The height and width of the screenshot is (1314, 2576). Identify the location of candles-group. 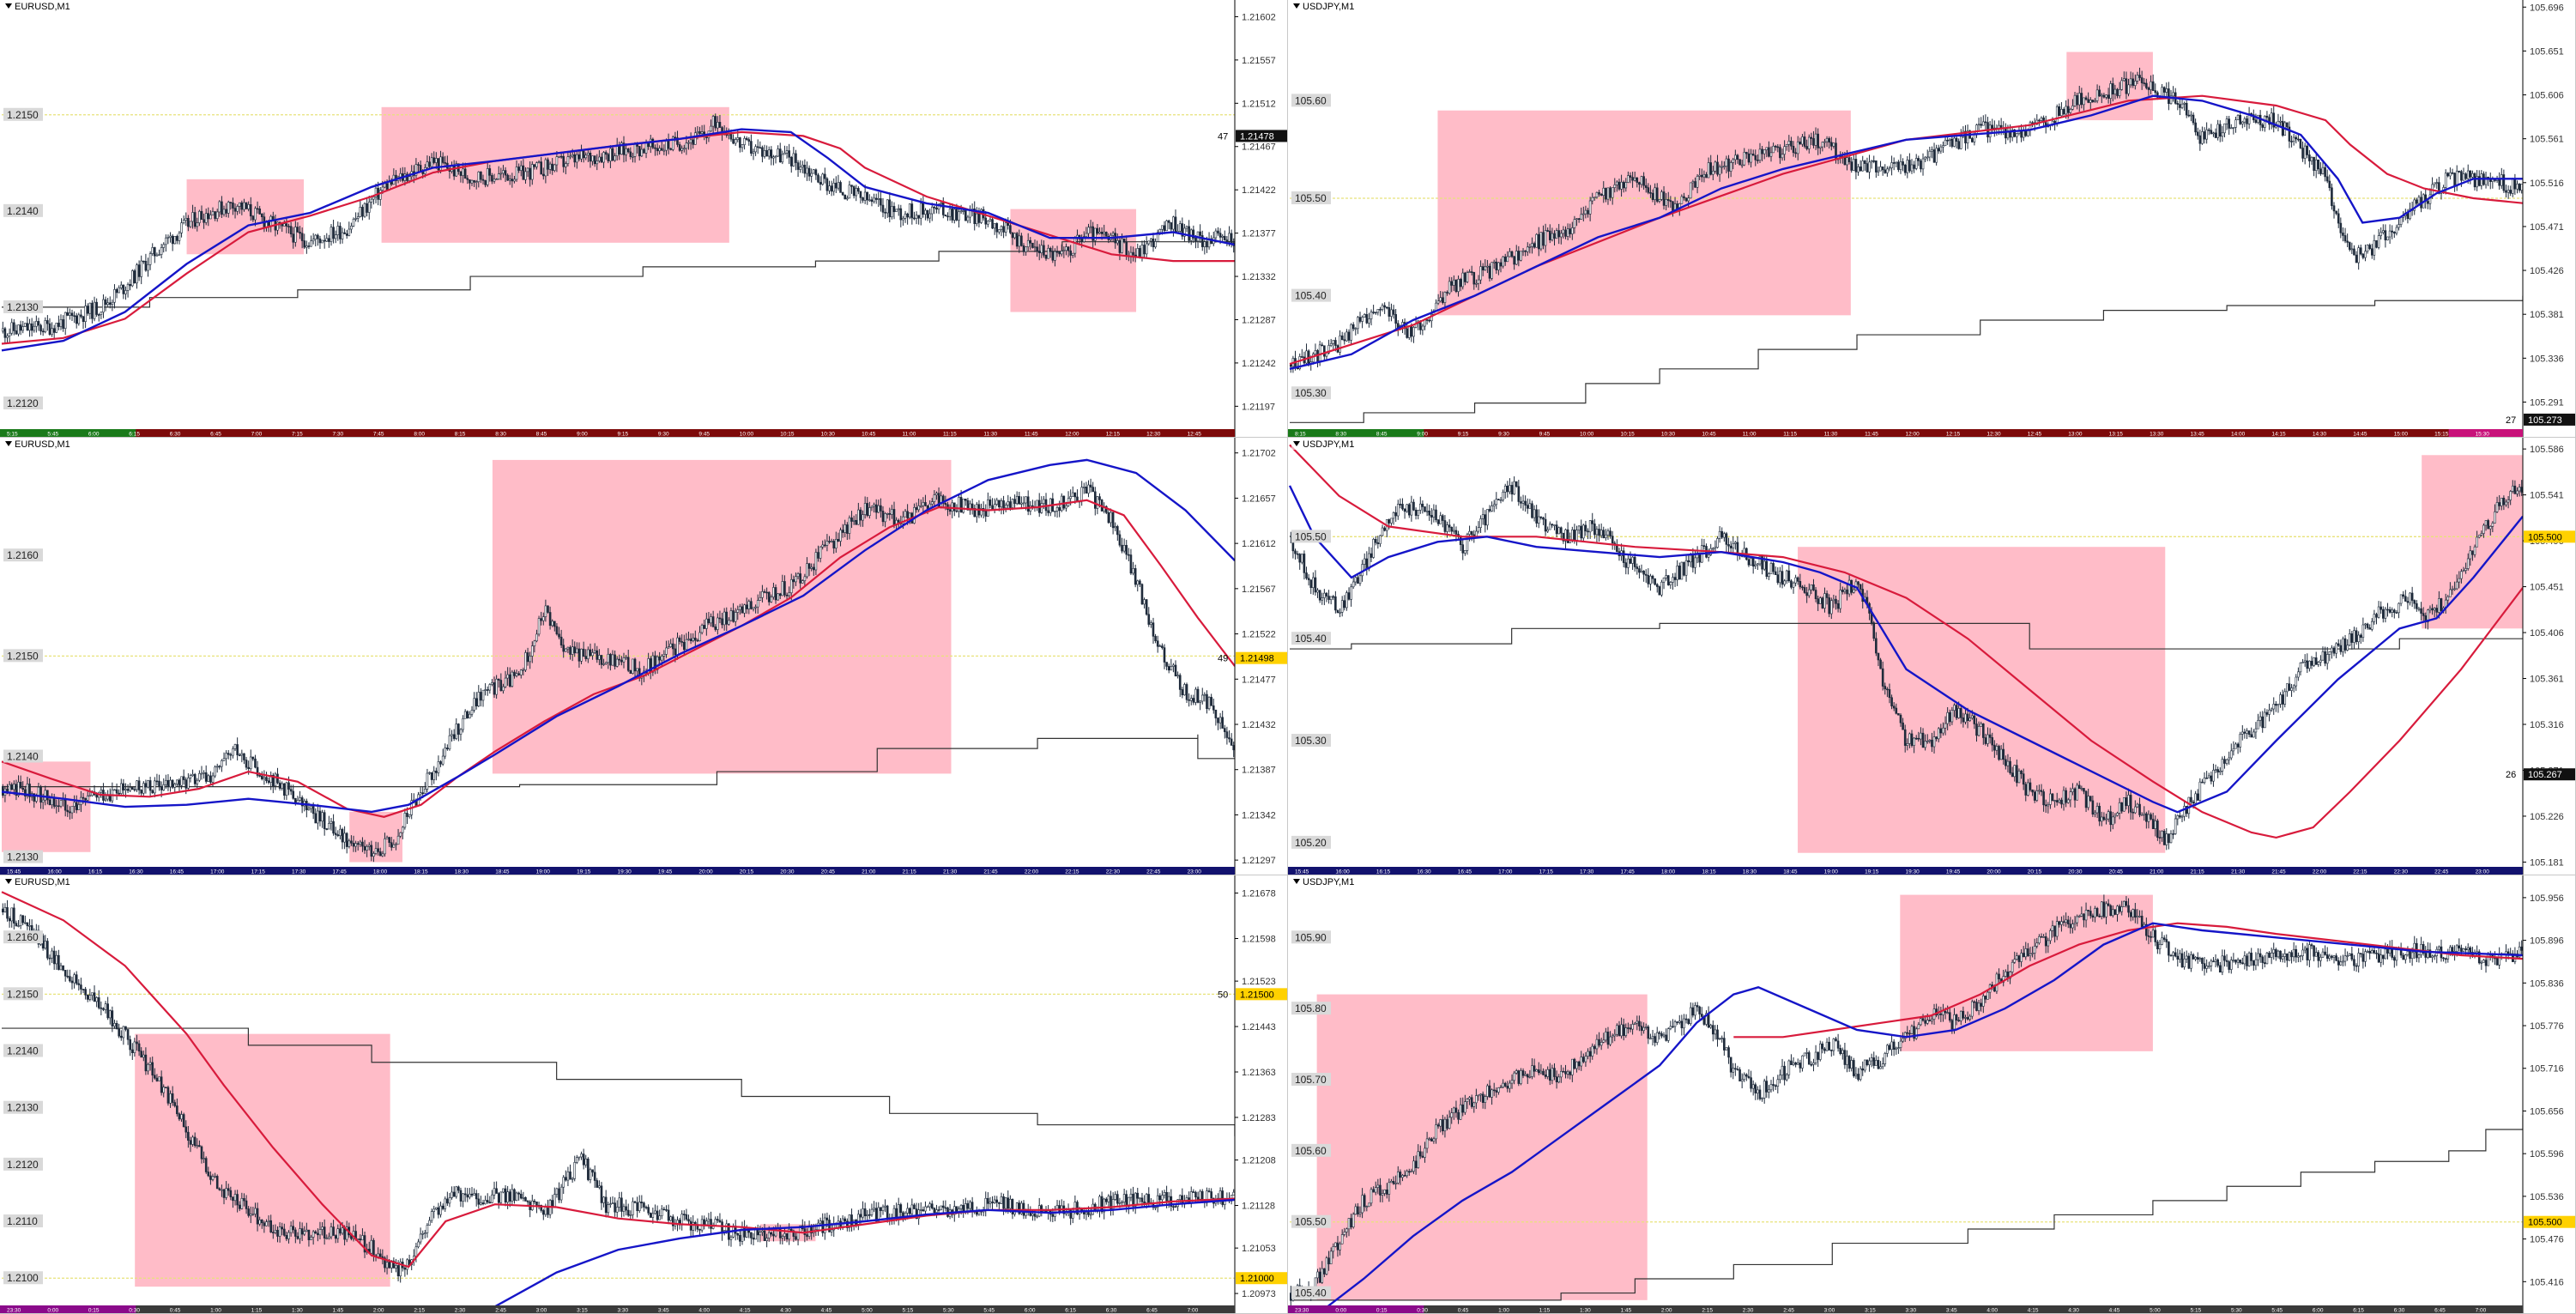
(618, 670).